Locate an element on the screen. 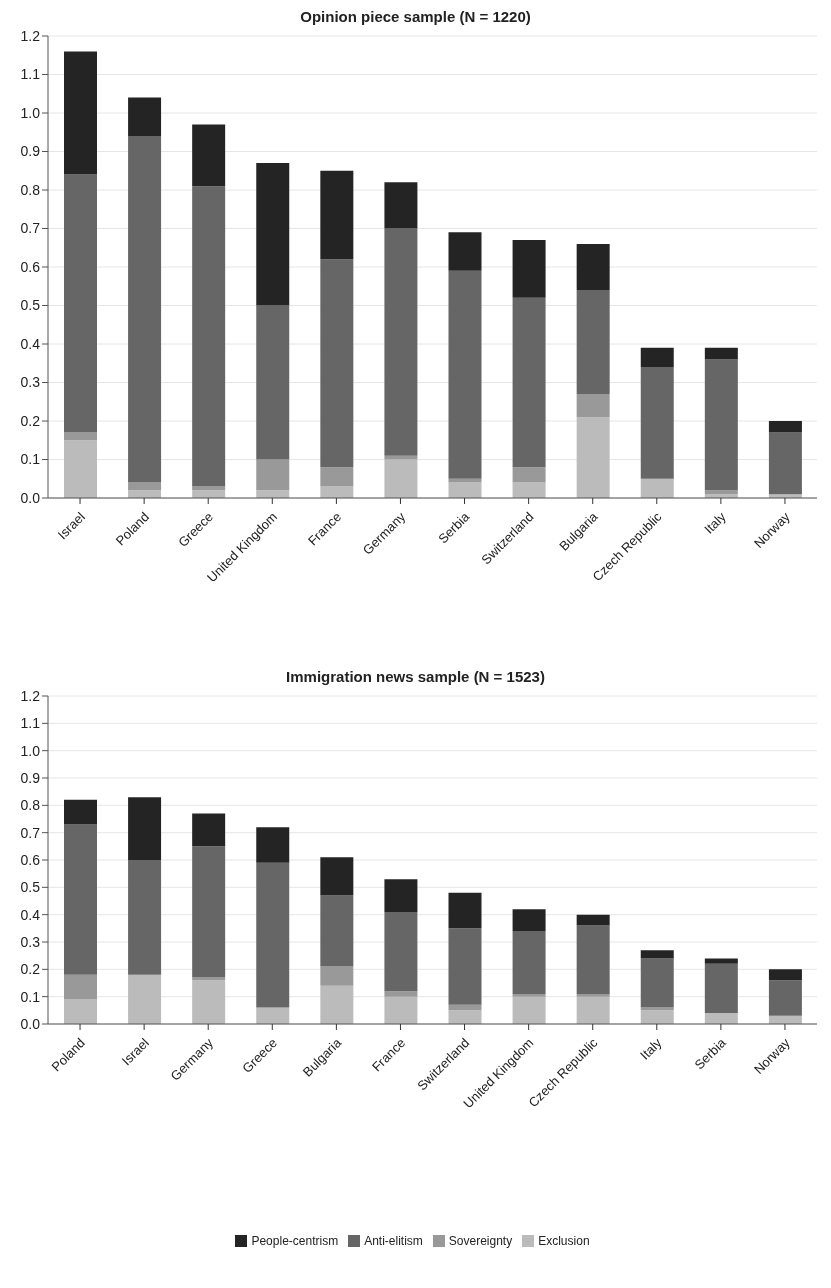 This screenshot has width=831, height=1288. y-tick-label: 0.2 is located at coordinates (30, 969).